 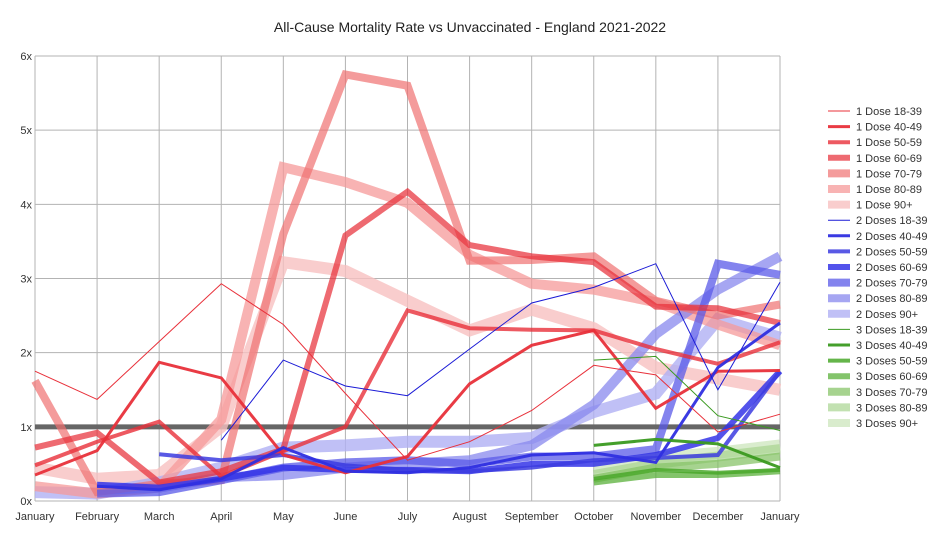 I want to click on legend-label: 2 Doses 90+, so click(x=887, y=315).